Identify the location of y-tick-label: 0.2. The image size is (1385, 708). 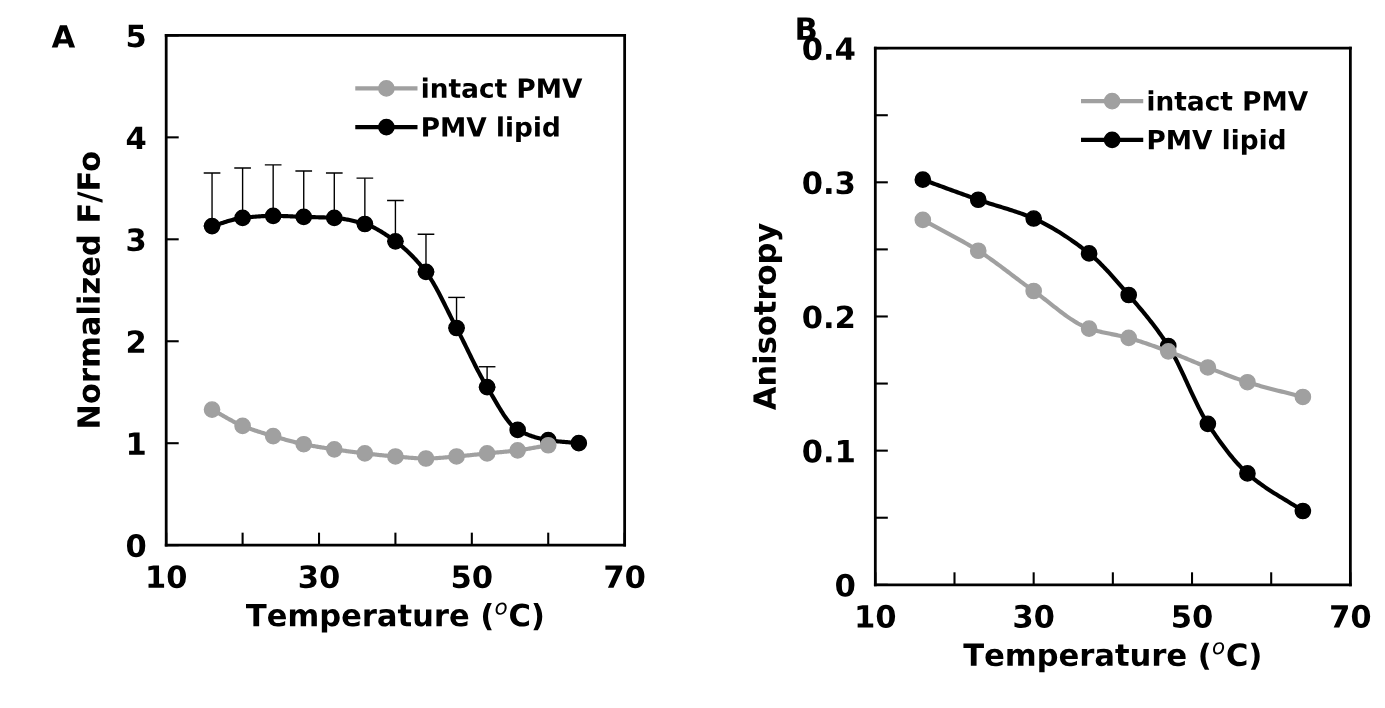
(828, 317).